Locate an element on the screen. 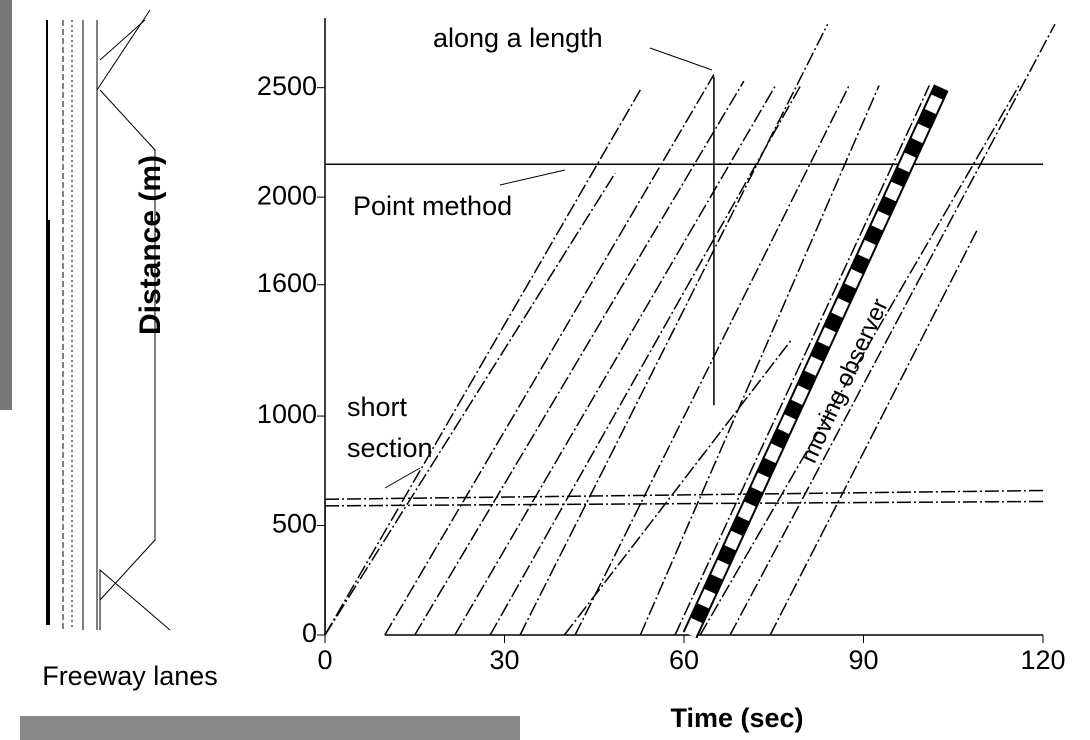 This screenshot has width=1090, height=740. annotation: Point method is located at coordinates (432, 206).